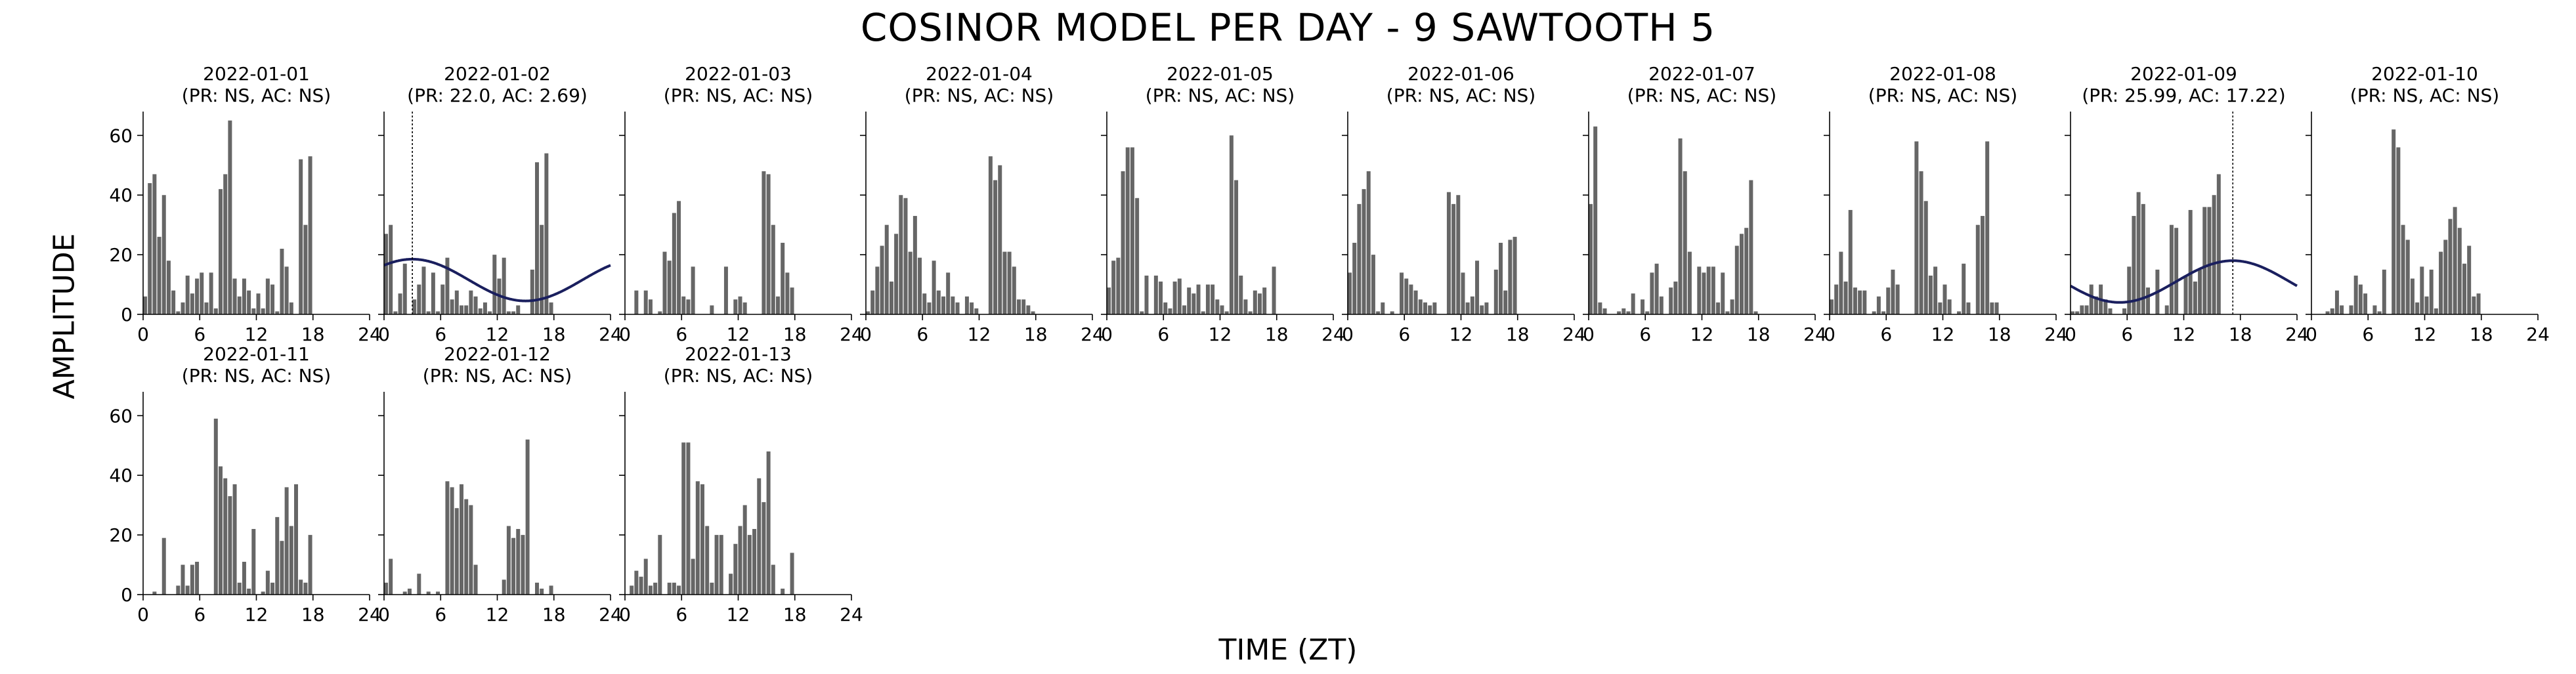 Image resolution: width=2576 pixels, height=674 pixels. I want to click on day-panel: 2022-01-07(PR: NS, AC: NS) 0 6 12 18 24, so click(1705, 204).